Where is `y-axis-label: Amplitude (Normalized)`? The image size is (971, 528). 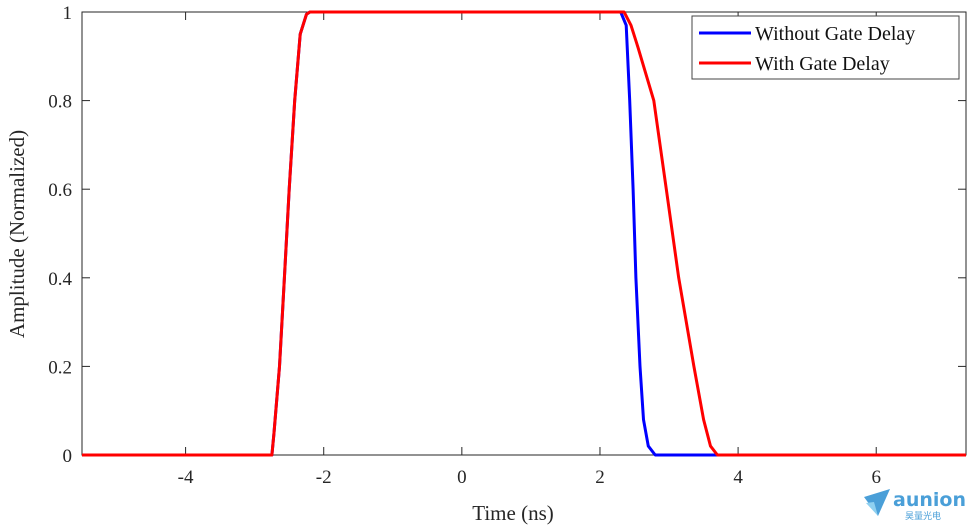
y-axis-label: Amplitude (Normalized) is located at coordinates (17, 234).